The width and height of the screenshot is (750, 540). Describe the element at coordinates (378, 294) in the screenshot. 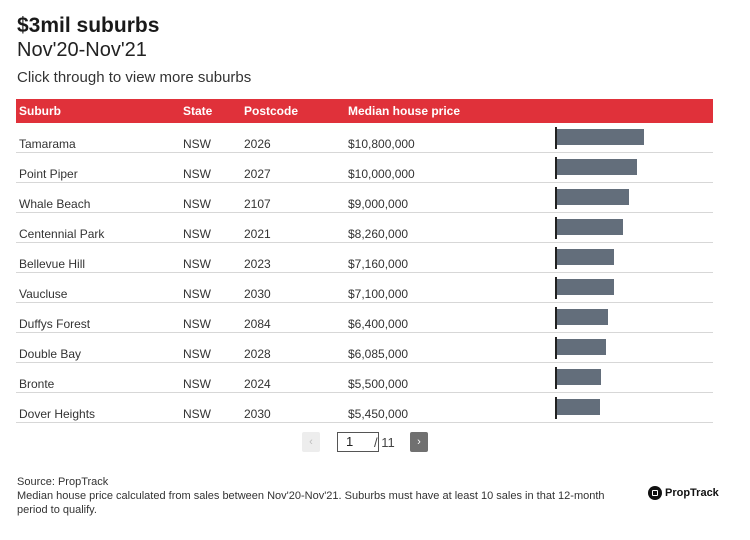

I see `median-price-cell: $7,100,000` at that location.